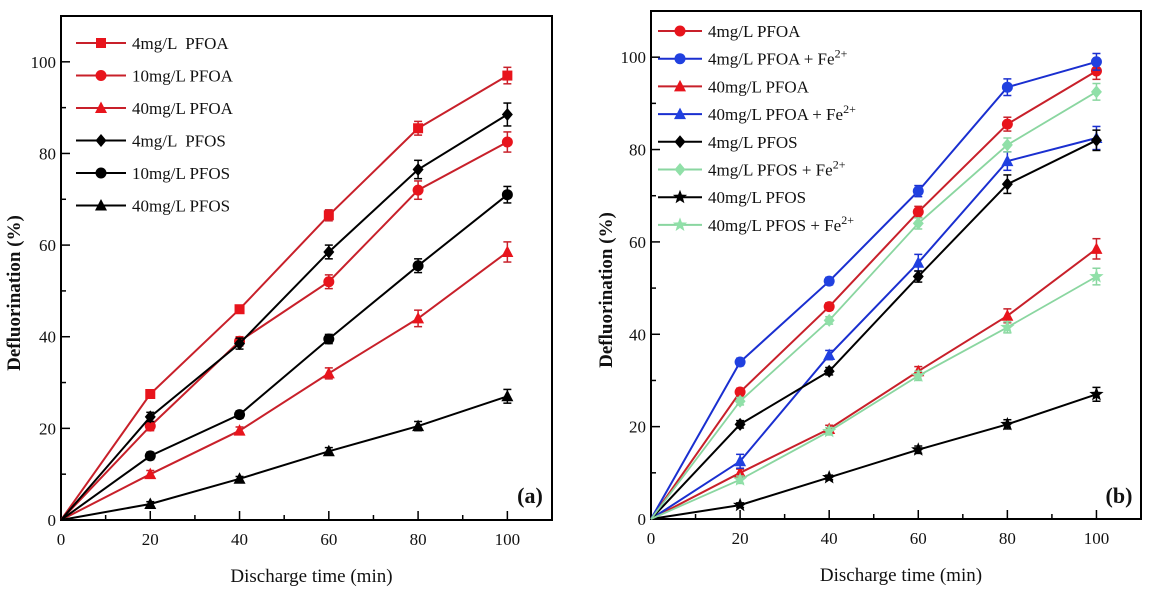 The height and width of the screenshot is (602, 1161). Describe the element at coordinates (418, 539) in the screenshot. I see `x-tick-label: 80` at that location.